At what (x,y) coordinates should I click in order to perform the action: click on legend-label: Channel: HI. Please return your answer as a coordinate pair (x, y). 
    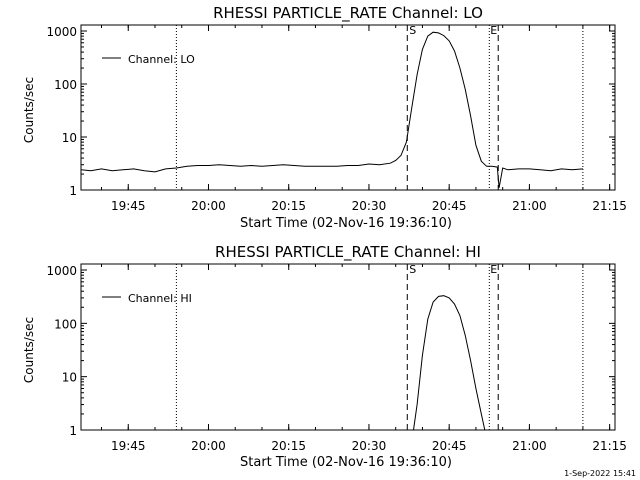
    Looking at the image, I should click on (160, 298).